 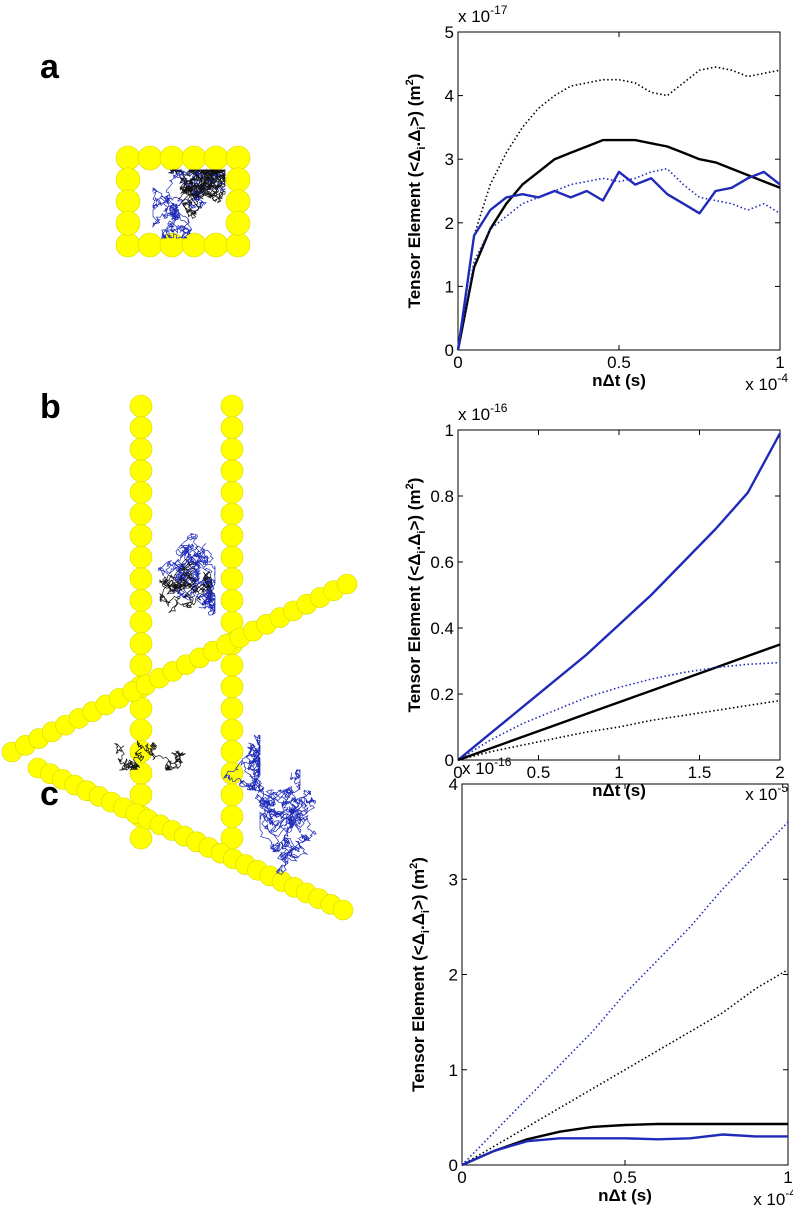 What do you see at coordinates (773, 1197) in the screenshot?
I see `axis-multiplier: x 10-4` at bounding box center [773, 1197].